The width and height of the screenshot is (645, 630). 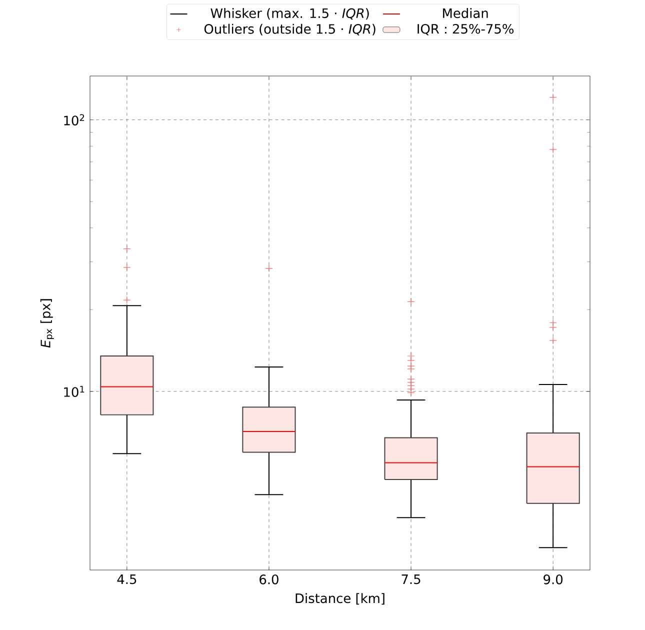 What do you see at coordinates (74, 391) in the screenshot?
I see `y-tick-label: 10$^{1}$` at bounding box center [74, 391].